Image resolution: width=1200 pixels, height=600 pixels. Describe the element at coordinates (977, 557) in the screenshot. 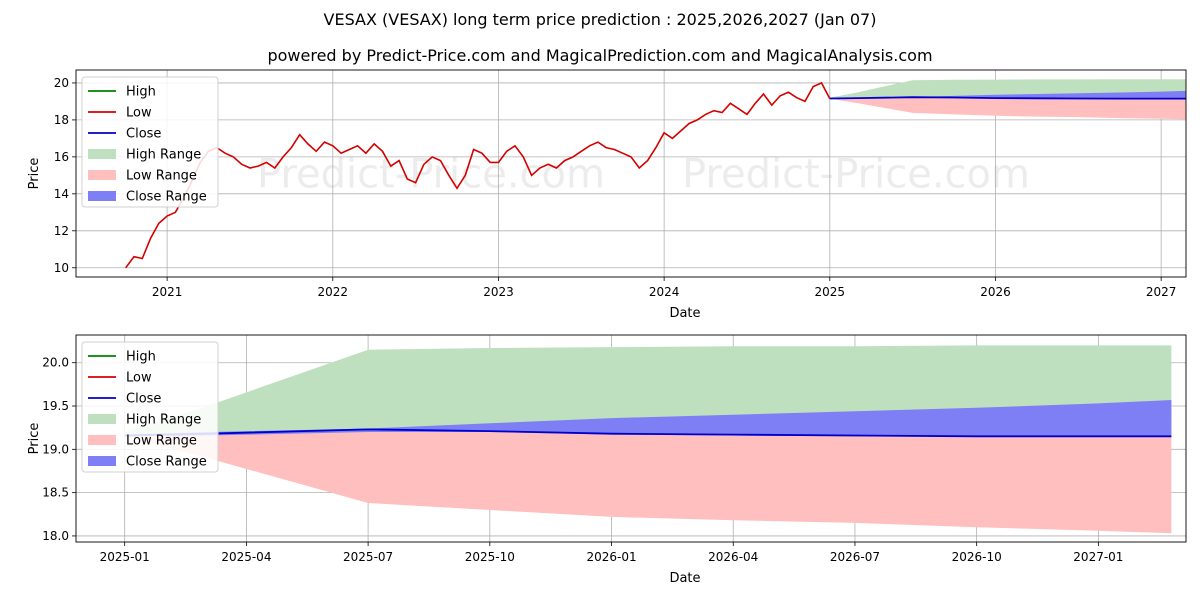

I see `x-tick-label: 2026-10` at that location.